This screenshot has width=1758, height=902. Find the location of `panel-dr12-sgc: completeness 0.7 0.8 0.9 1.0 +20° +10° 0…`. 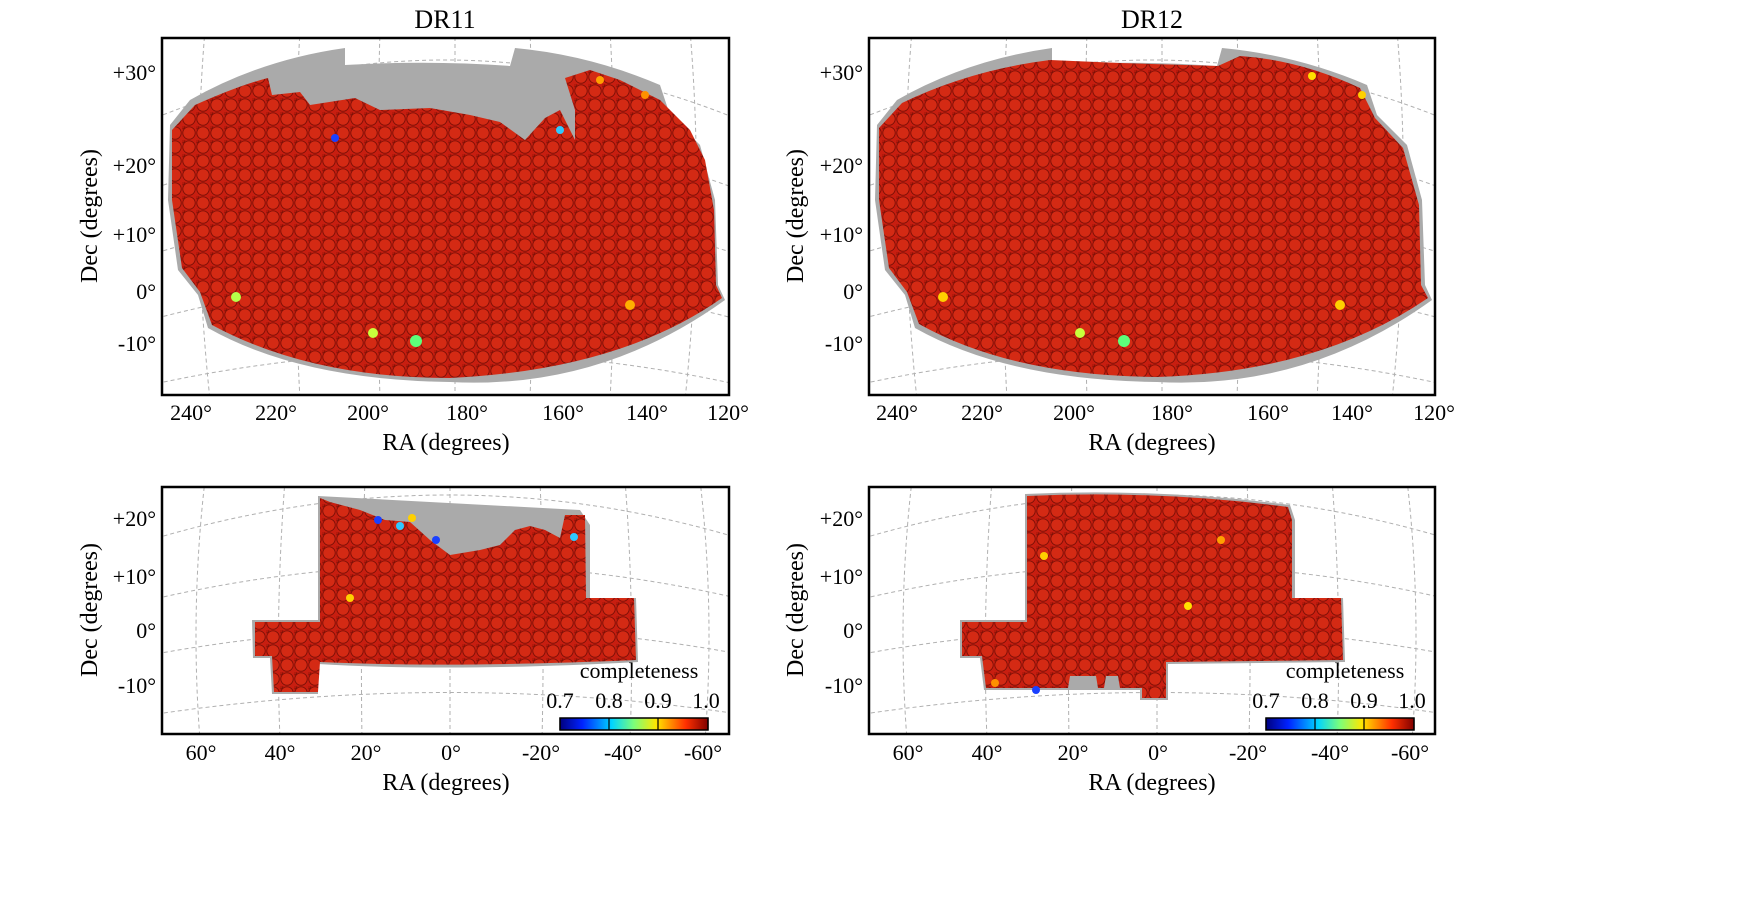

panel-dr12-sgc: completeness 0.7 0.8 0.9 1.0 +20° +10° 0… is located at coordinates (1110, 640).